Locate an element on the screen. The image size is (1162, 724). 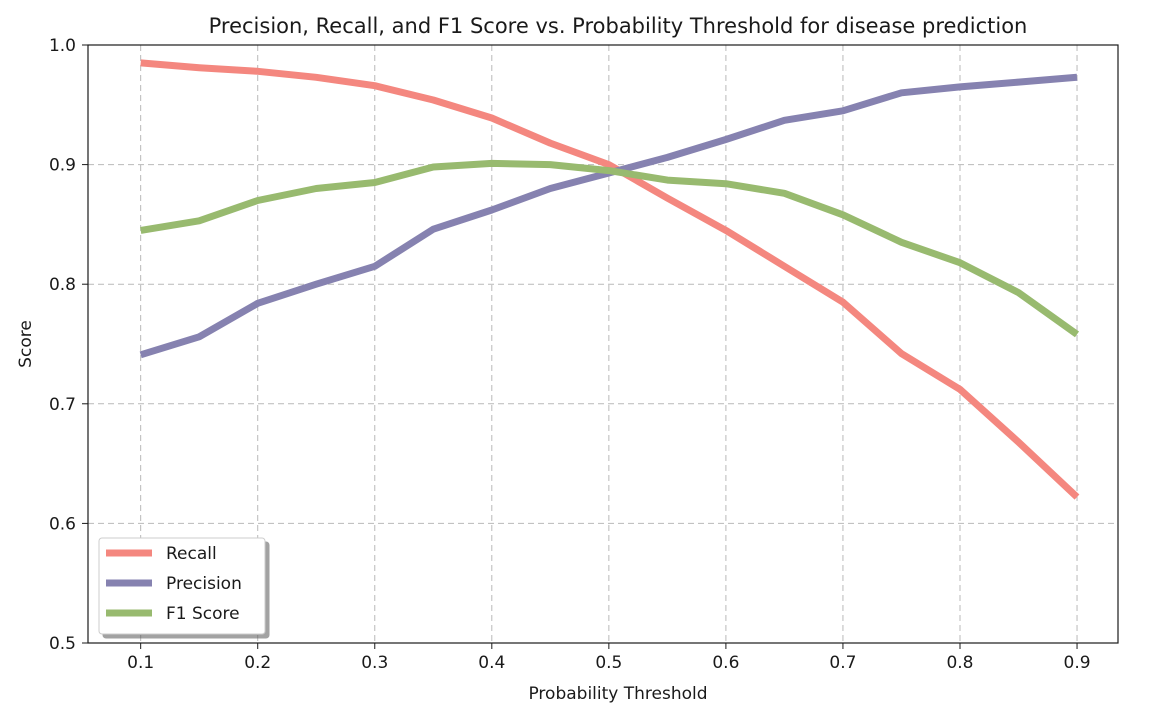
legend-label-precision: Precision is located at coordinates (204, 584).